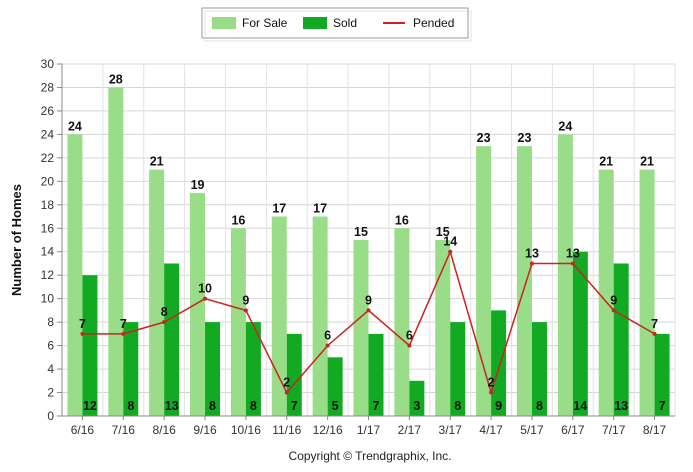 The width and height of the screenshot is (693, 472). I want to click on x-tick-label-4-17: 4/17, so click(491, 430).